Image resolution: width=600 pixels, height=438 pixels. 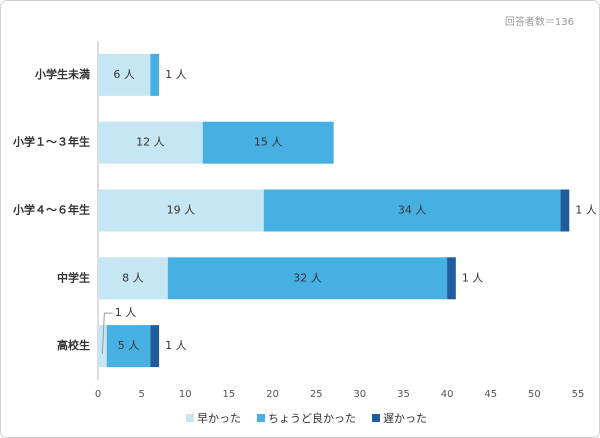 What do you see at coordinates (229, 394) in the screenshot?
I see `x-tick-label: 15` at bounding box center [229, 394].